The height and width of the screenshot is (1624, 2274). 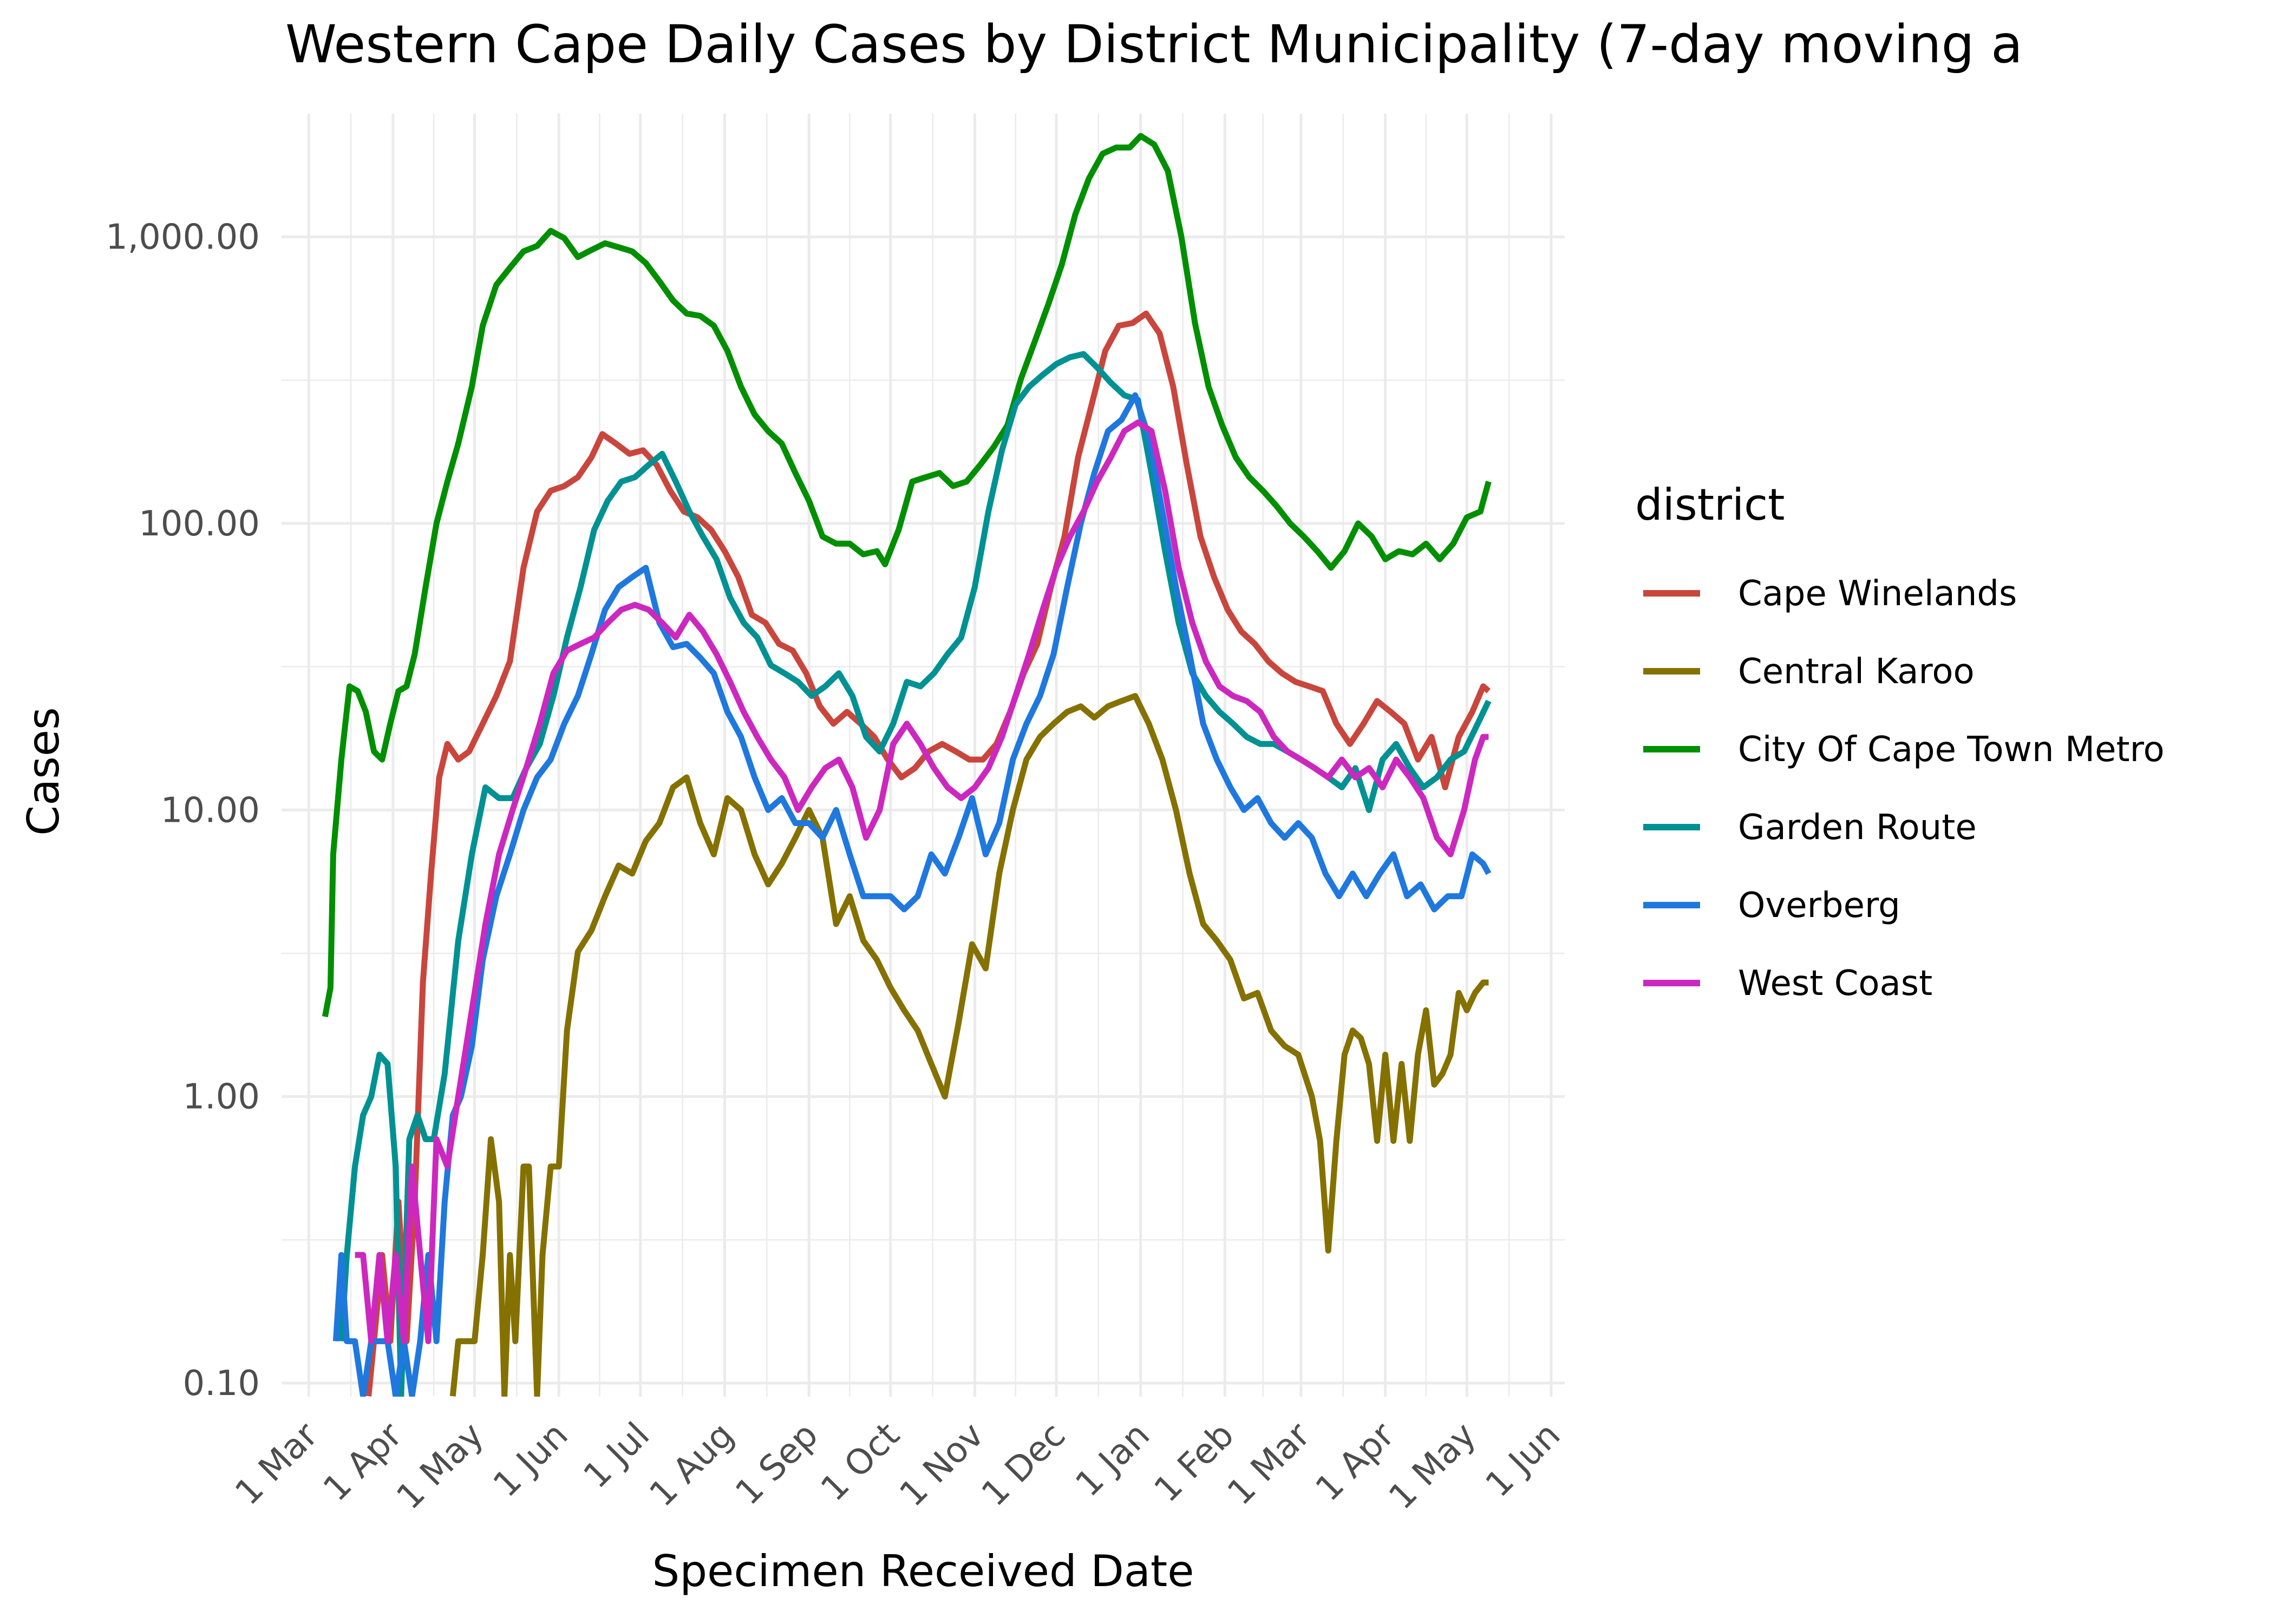 What do you see at coordinates (692, 1465) in the screenshot?
I see `x-tick-label: 1 Aug` at bounding box center [692, 1465].